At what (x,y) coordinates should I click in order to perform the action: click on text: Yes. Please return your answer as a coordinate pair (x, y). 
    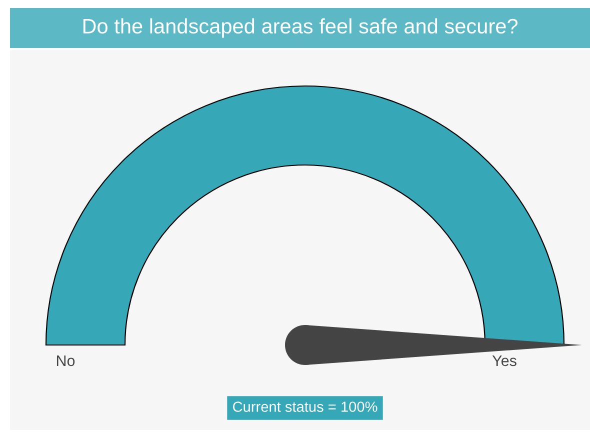
    Looking at the image, I should click on (504, 360).